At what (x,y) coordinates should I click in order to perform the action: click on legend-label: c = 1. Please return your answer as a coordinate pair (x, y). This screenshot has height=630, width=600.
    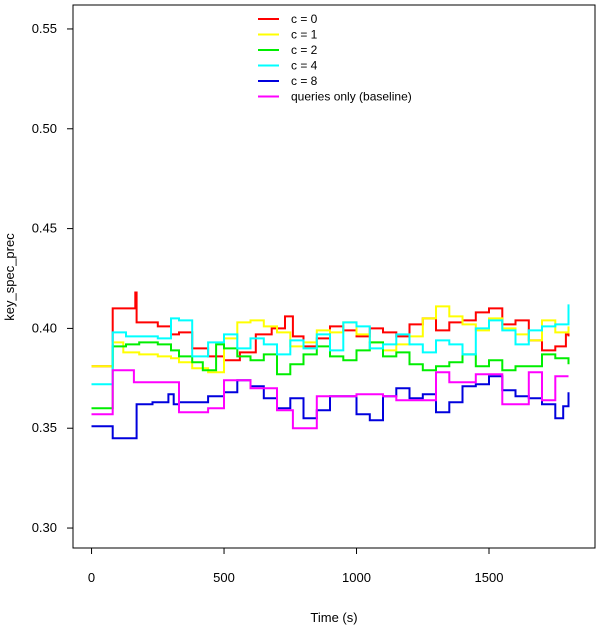
    Looking at the image, I should click on (304, 35).